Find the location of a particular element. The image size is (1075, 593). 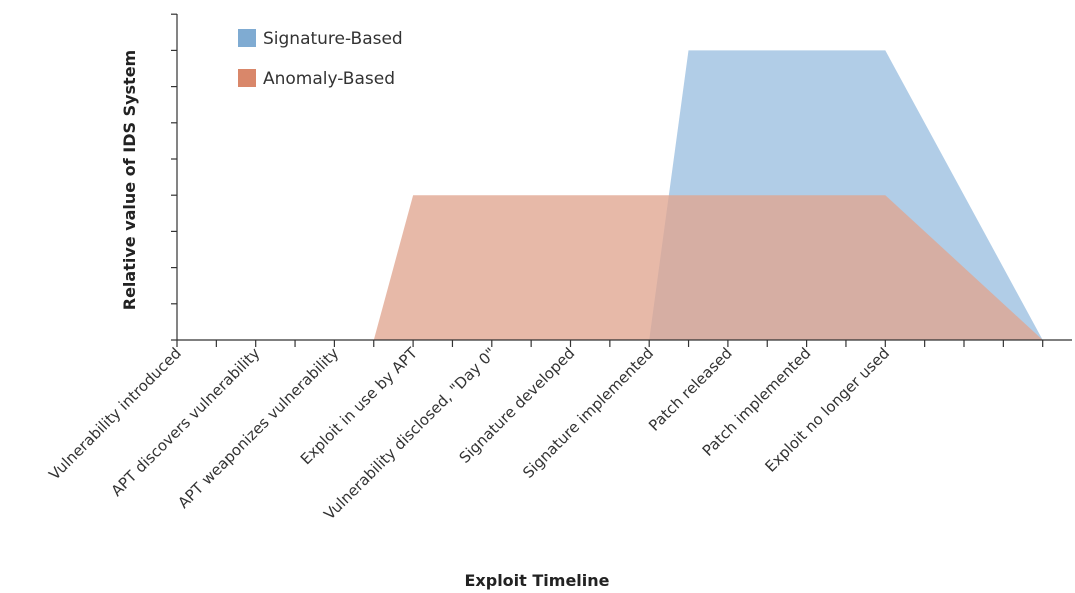

y-ticks is located at coordinates (174, 177).